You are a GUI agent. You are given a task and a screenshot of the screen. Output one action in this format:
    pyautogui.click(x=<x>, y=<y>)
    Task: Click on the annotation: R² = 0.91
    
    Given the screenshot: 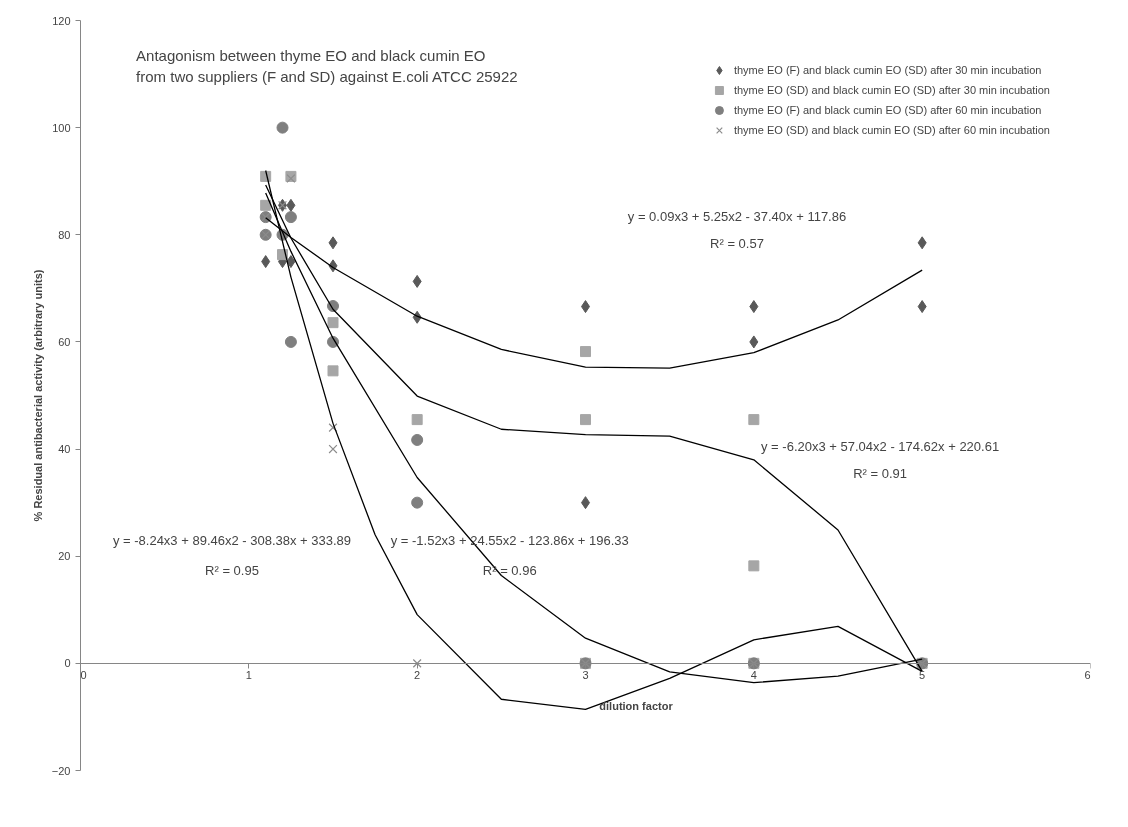 What is the action you would take?
    pyautogui.click(x=880, y=474)
    